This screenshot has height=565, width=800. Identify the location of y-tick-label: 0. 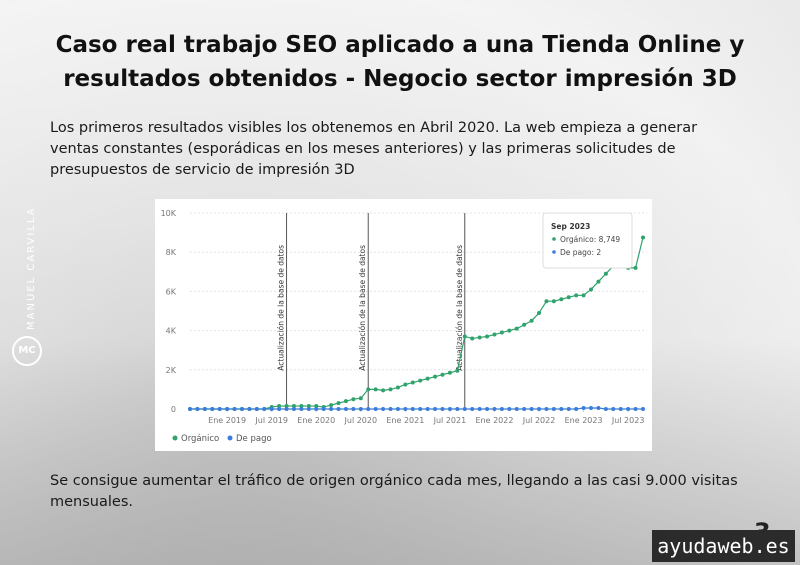
(173, 409).